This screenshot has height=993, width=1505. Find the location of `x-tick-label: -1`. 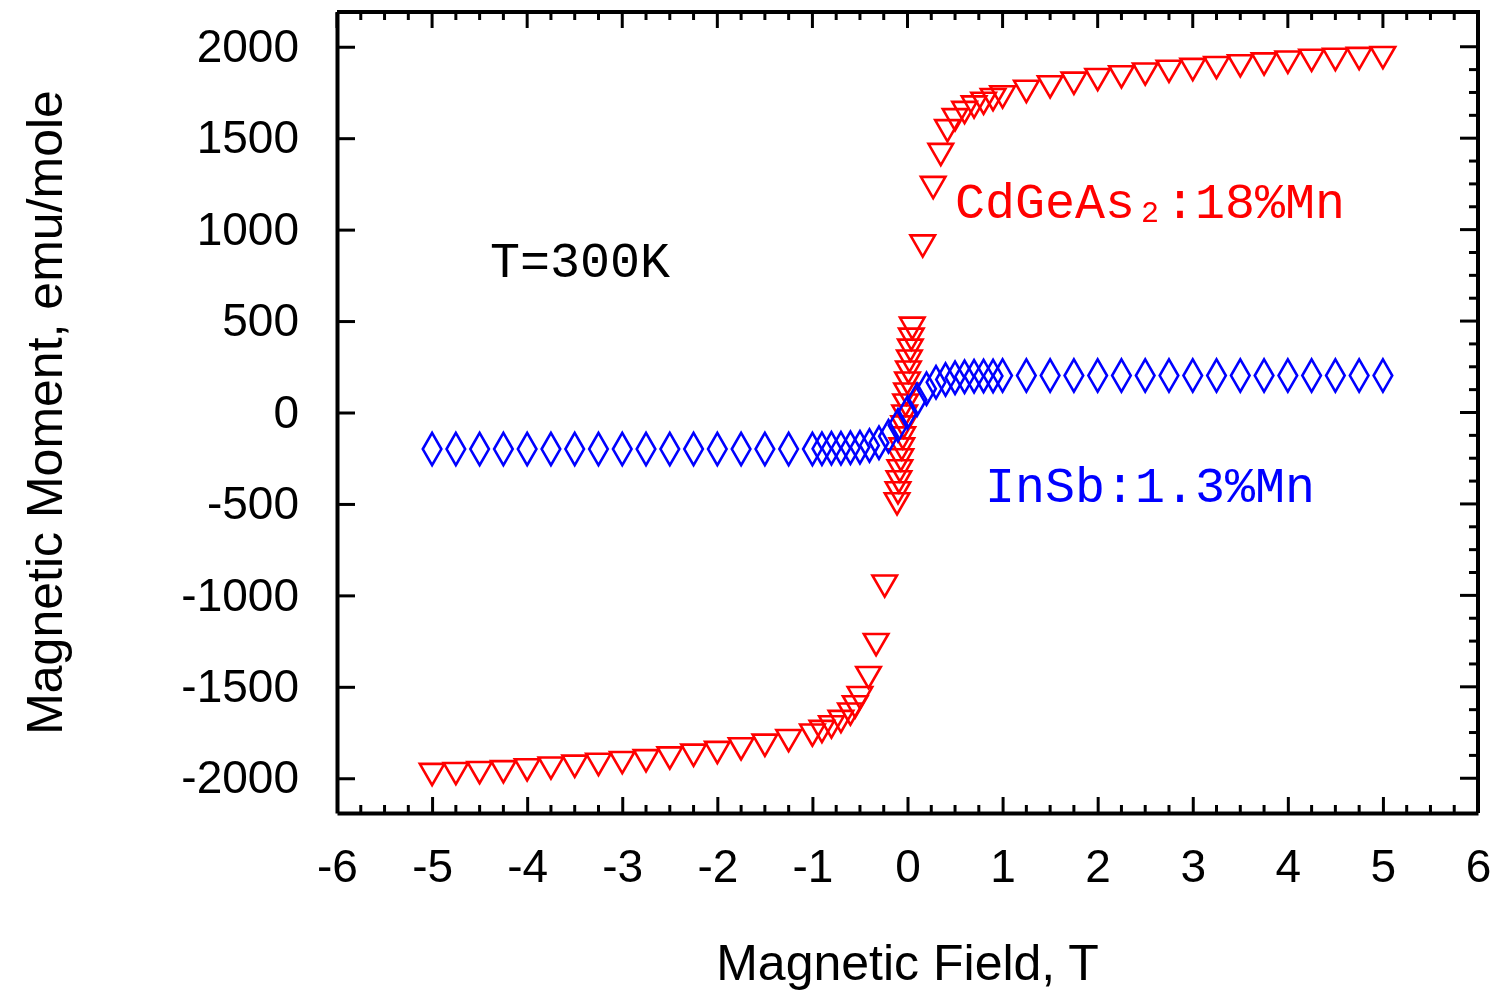

x-tick-label: -1 is located at coordinates (813, 865).